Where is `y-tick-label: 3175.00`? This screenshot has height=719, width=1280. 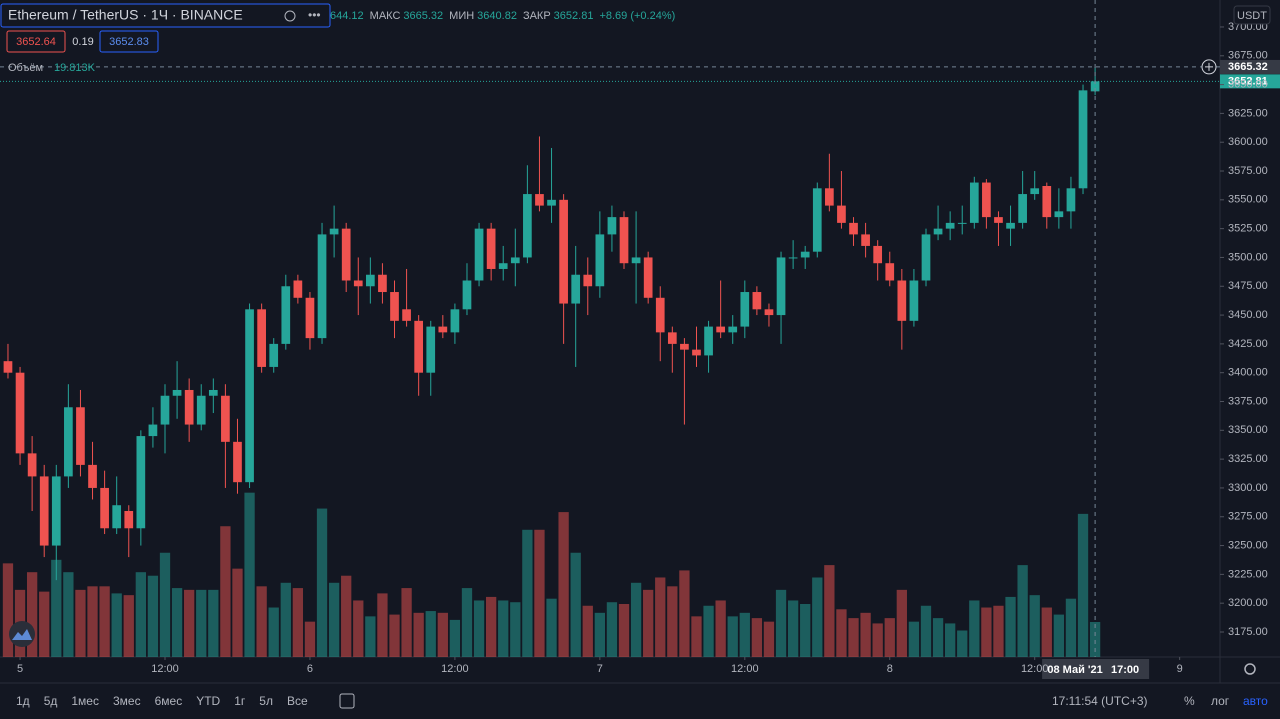 y-tick-label: 3175.00 is located at coordinates (1248, 632).